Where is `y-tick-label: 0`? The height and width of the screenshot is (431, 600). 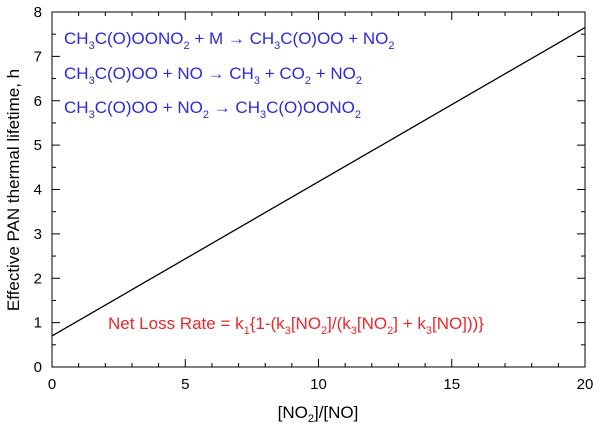 y-tick-label: 0 is located at coordinates (38, 367).